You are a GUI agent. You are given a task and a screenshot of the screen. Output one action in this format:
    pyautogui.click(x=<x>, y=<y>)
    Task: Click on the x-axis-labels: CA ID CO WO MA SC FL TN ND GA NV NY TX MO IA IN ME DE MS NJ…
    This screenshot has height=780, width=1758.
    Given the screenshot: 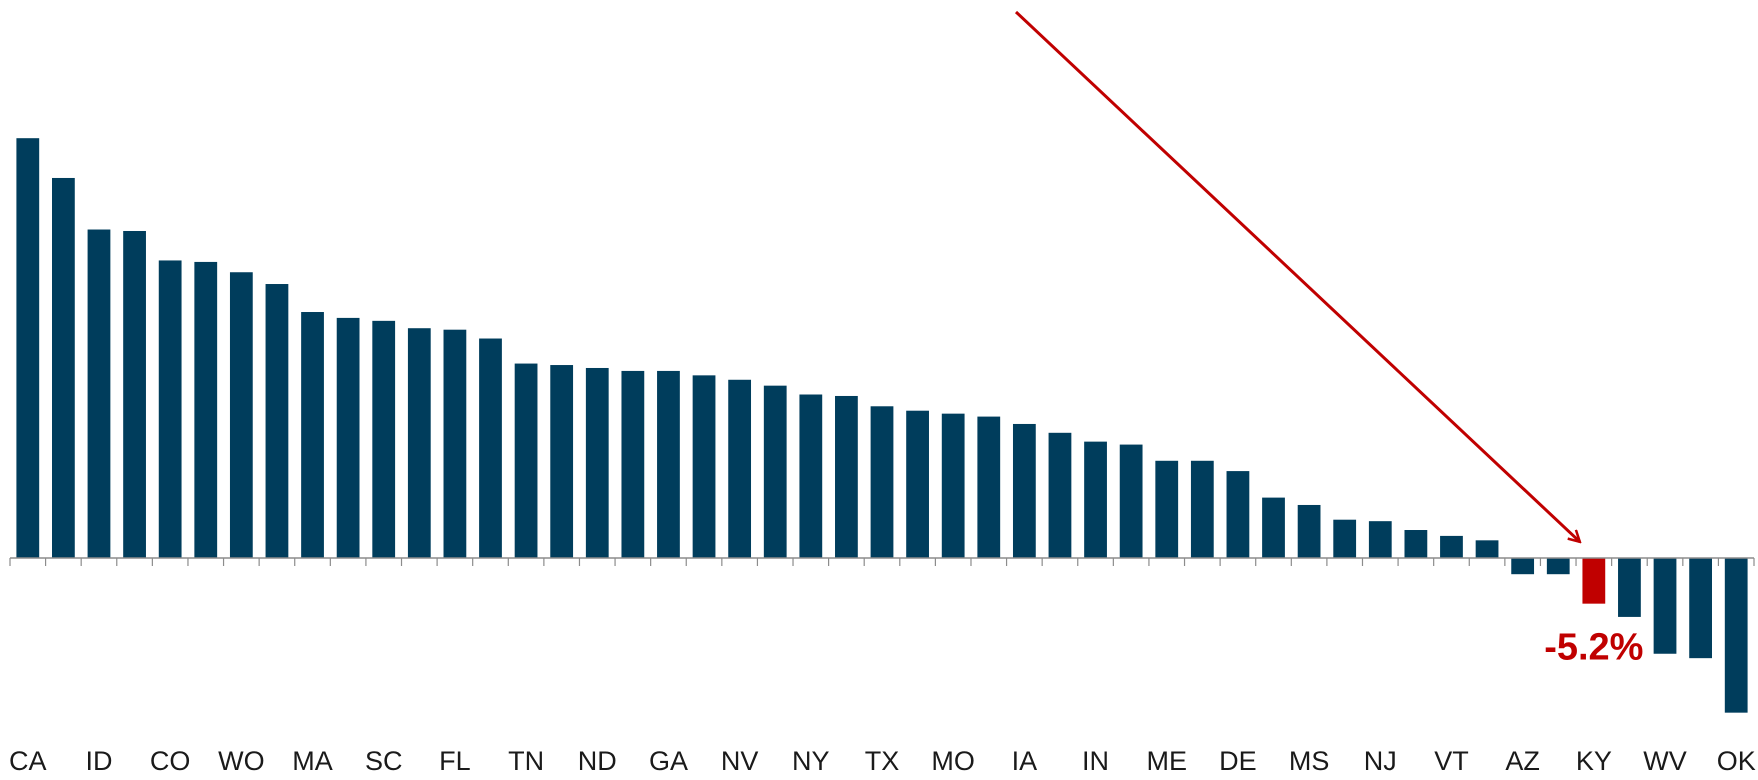 What is the action you would take?
    pyautogui.click(x=882, y=761)
    